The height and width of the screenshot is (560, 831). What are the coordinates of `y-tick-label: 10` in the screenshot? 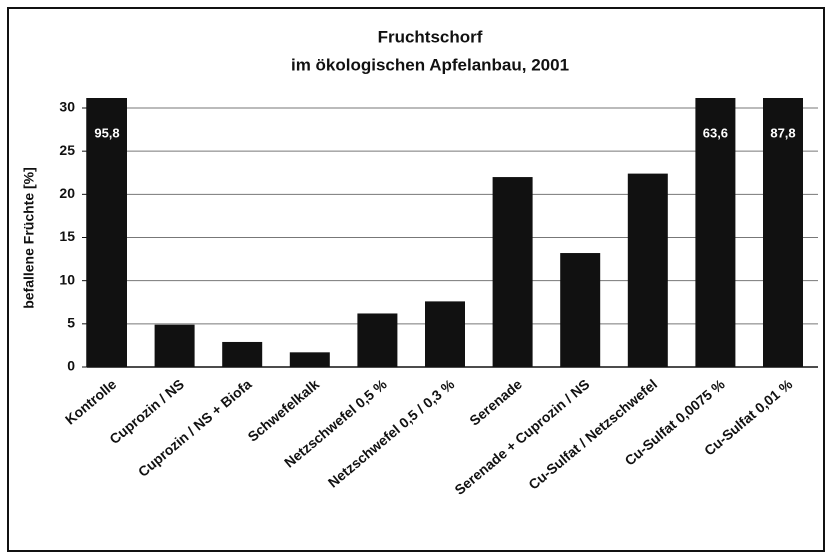 It's located at (67, 279).